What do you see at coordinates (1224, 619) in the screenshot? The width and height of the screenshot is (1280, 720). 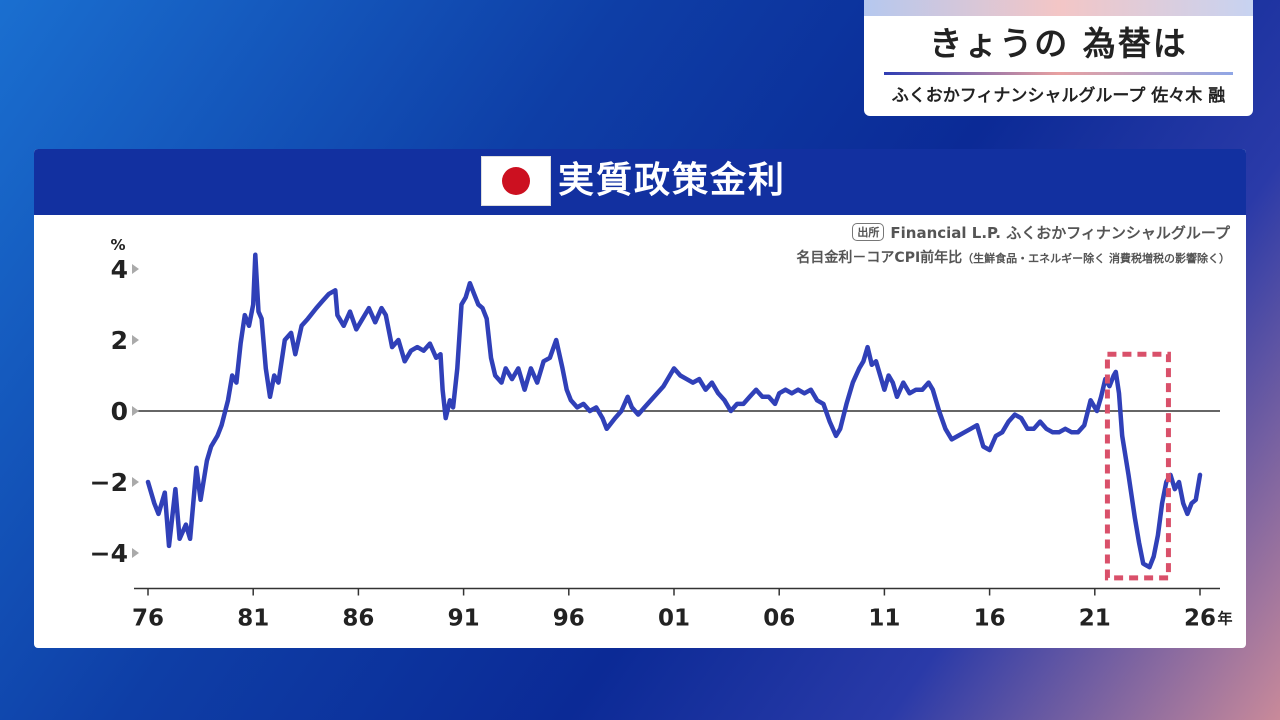 I see `x-unit-label: 年` at bounding box center [1224, 619].